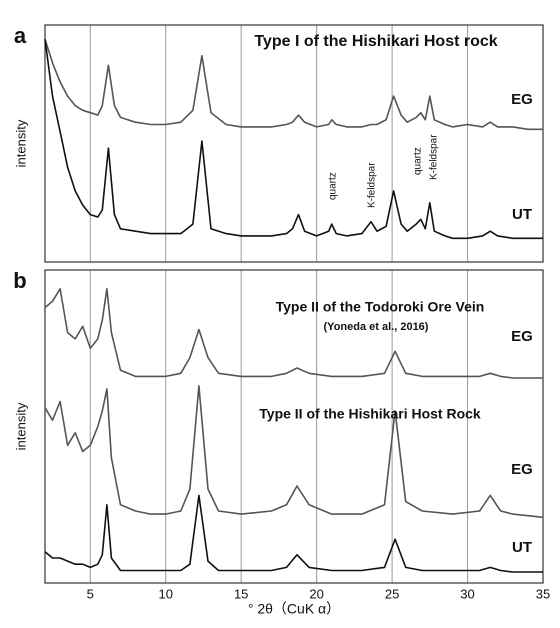  Describe the element at coordinates (467, 593) in the screenshot. I see `x-tick-label: 30` at that location.